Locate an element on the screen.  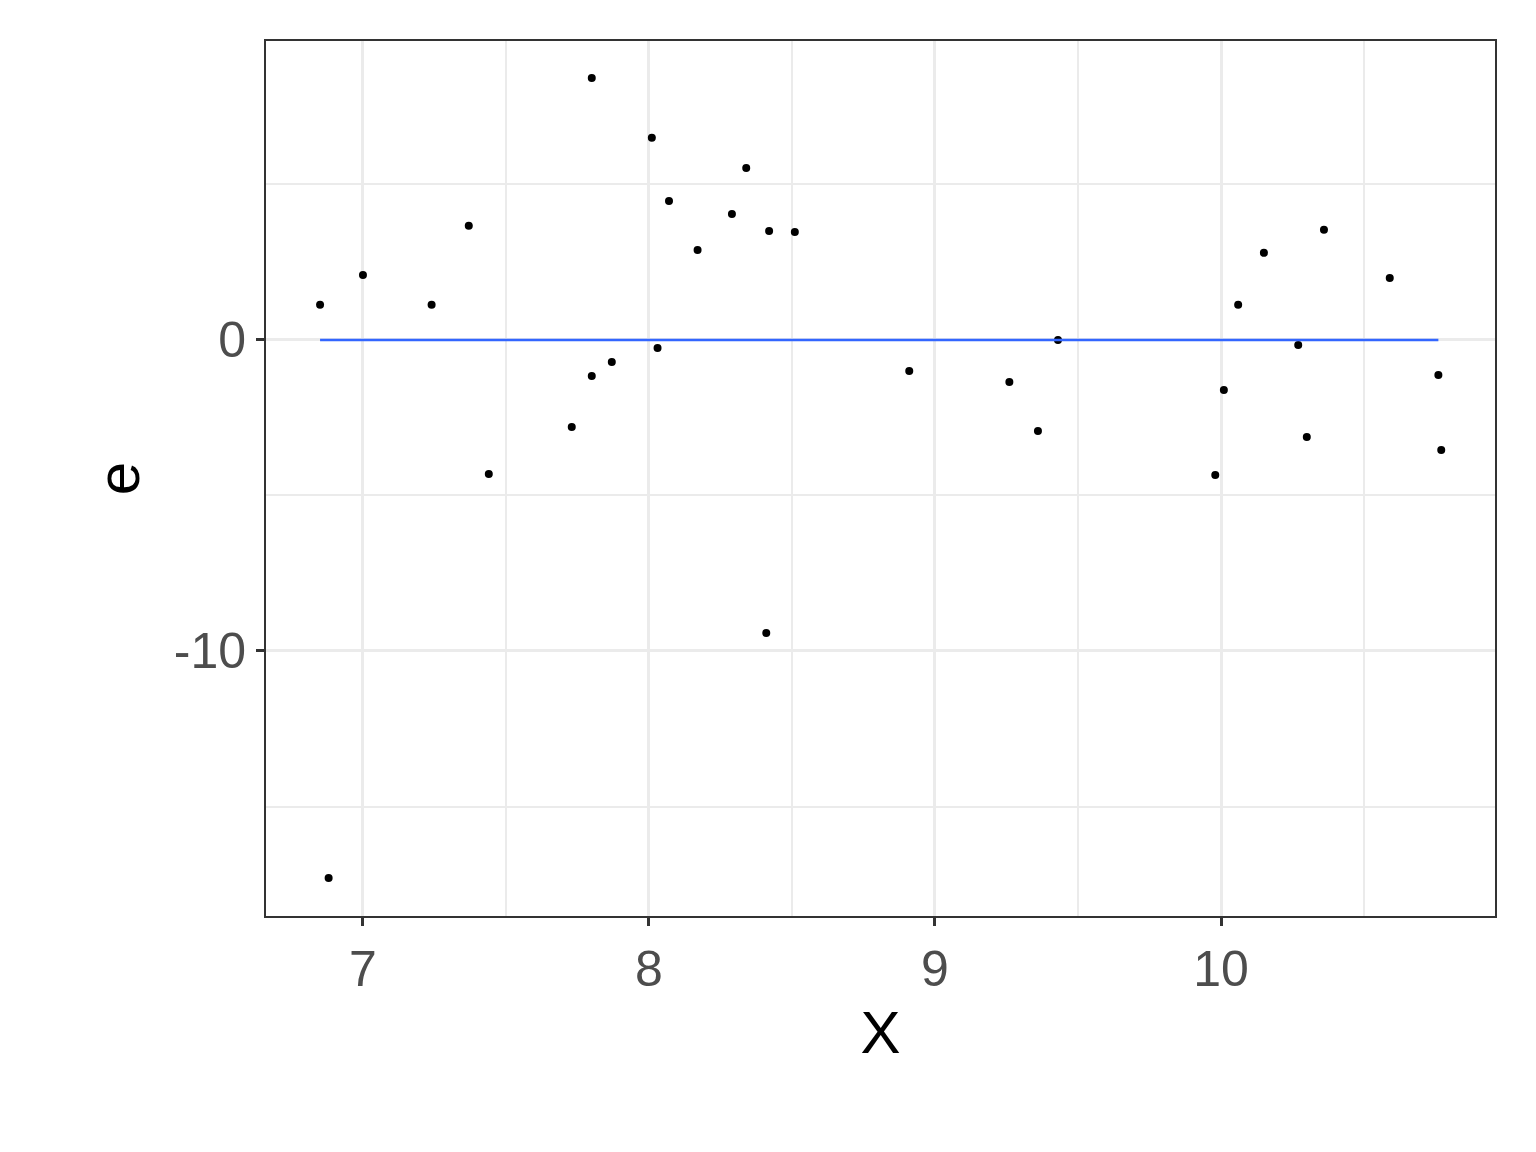
y-tick-label: -10 is located at coordinates (209, 651).